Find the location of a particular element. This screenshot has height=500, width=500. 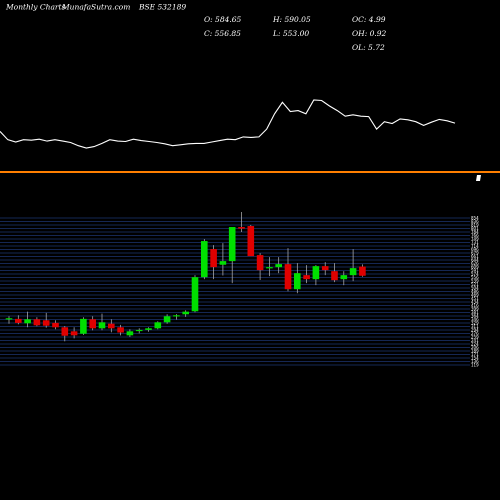

site-name: MunafaSutra.com is located at coordinates (95, 7).